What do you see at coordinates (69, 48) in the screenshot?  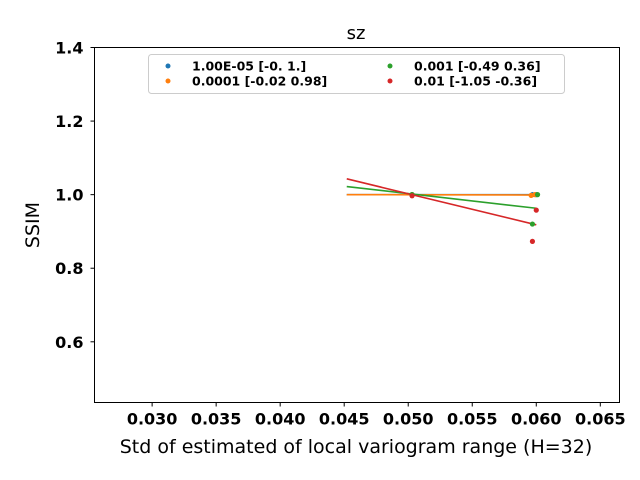 I see `y-tick-label: 1.4` at bounding box center [69, 48].